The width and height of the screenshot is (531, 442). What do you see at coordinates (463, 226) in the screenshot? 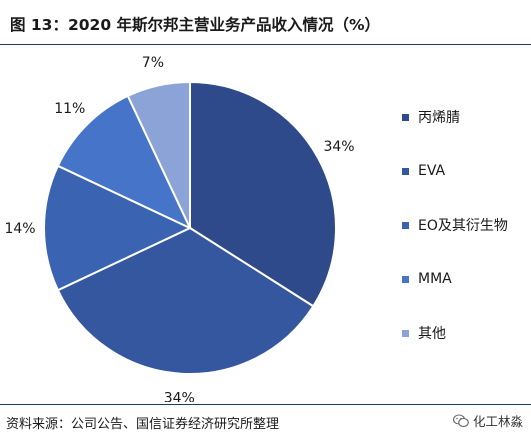
I see `legend-label-2: EO及其衍生物` at bounding box center [463, 226].